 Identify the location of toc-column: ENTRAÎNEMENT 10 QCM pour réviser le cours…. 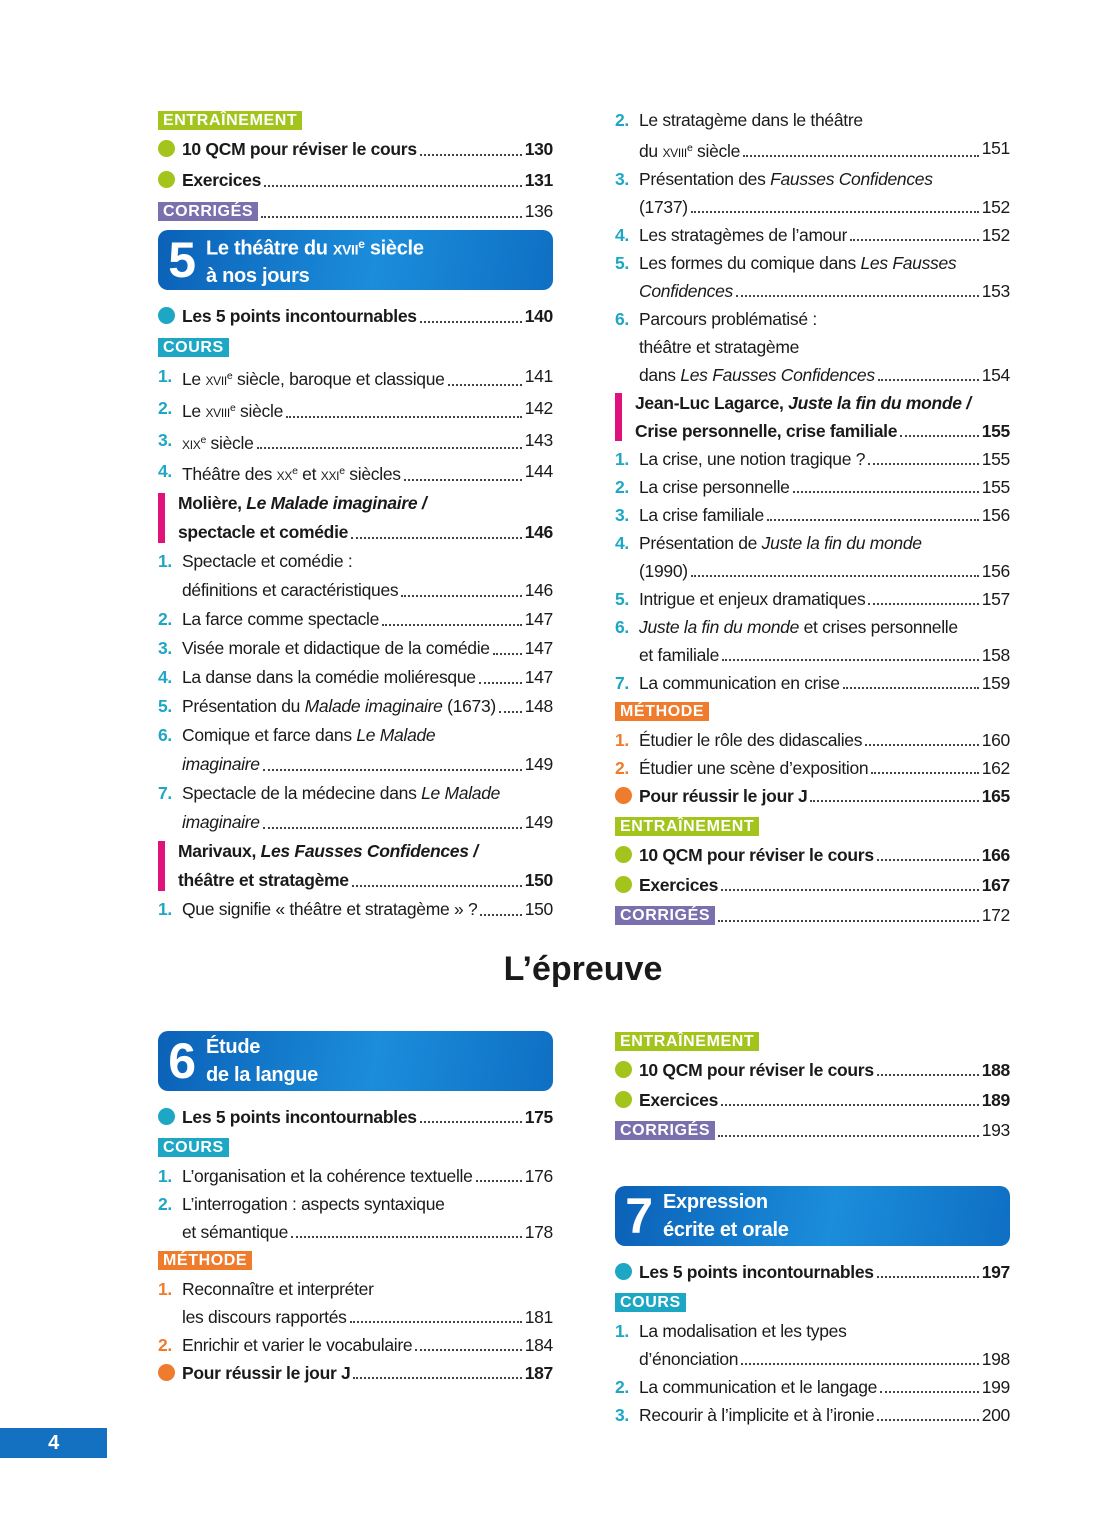
(812, 1086).